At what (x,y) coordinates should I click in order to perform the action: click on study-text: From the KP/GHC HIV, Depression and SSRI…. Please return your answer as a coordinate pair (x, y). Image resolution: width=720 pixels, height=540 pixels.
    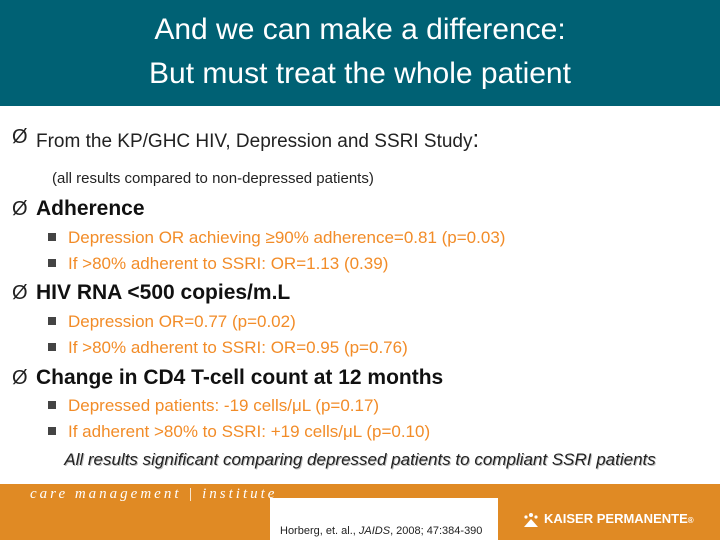
    Looking at the image, I should click on (254, 141).